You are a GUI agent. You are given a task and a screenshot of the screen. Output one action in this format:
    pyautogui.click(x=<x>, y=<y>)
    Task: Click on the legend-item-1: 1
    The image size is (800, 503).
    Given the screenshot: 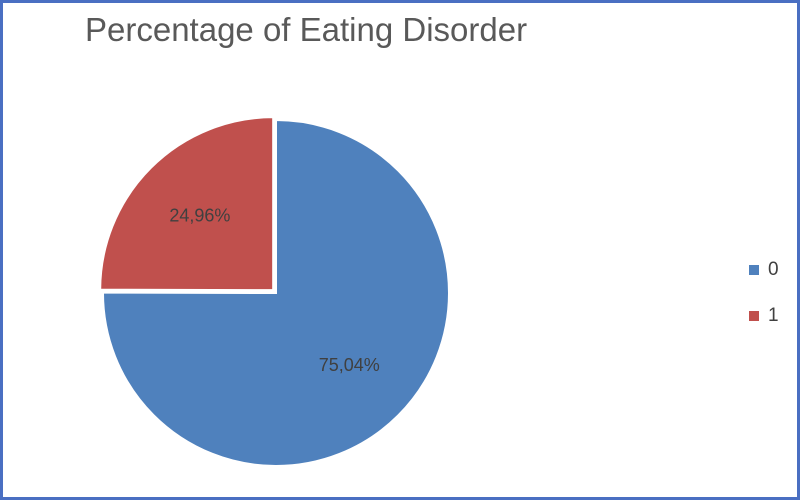 What is the action you would take?
    pyautogui.click(x=764, y=316)
    